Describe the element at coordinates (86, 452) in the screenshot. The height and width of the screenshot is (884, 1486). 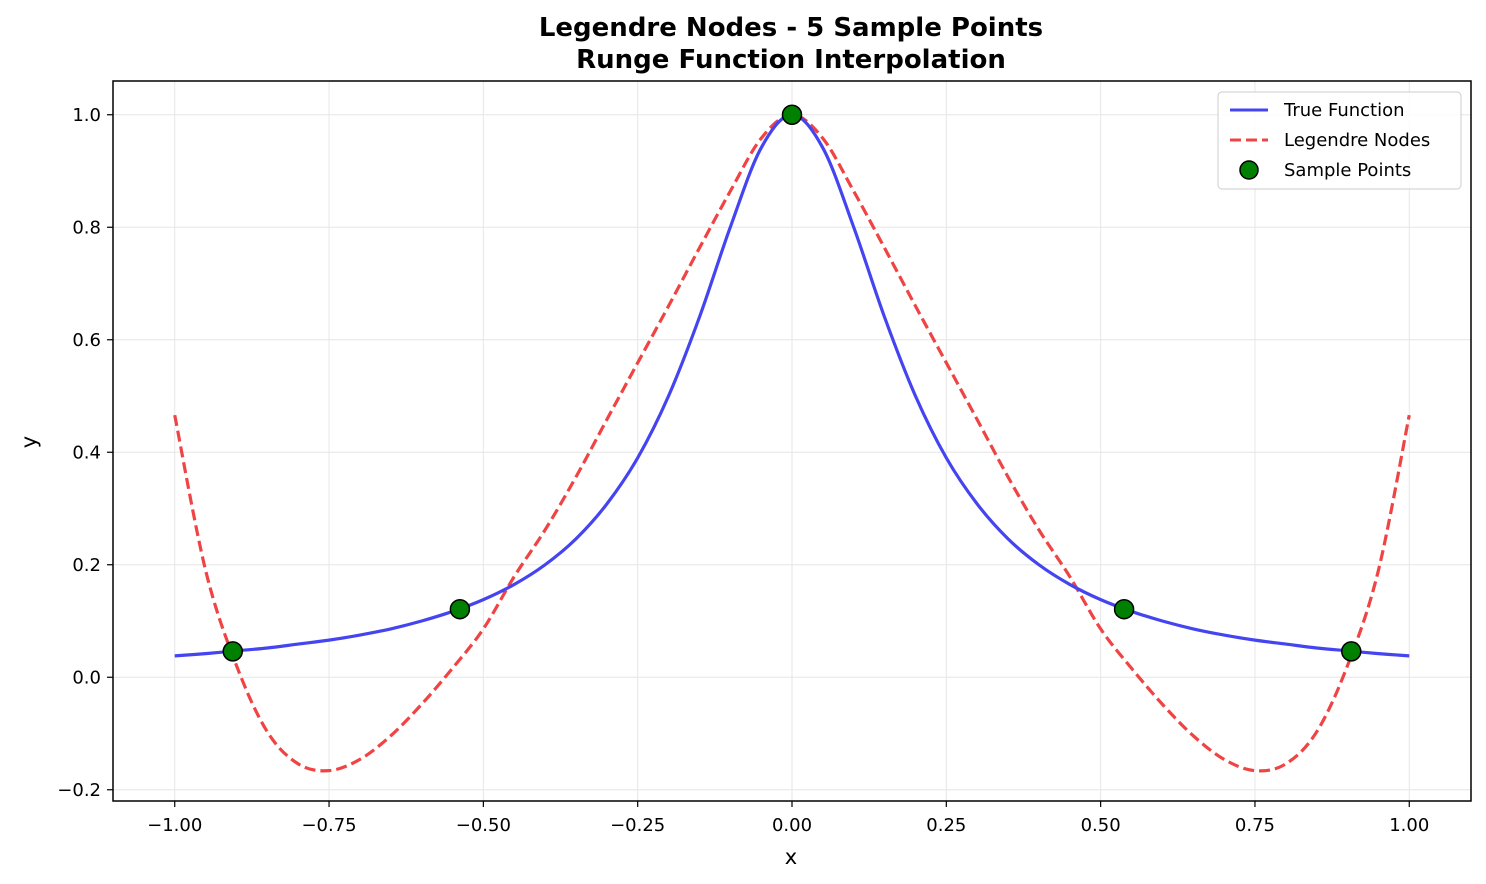
I see `y-tick-label: 0.4` at that location.